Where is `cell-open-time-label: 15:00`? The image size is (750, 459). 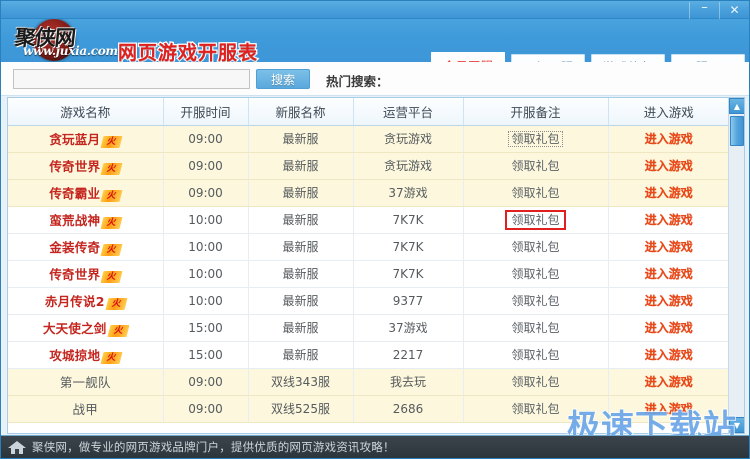 cell-open-time-label: 15:00 is located at coordinates (205, 354).